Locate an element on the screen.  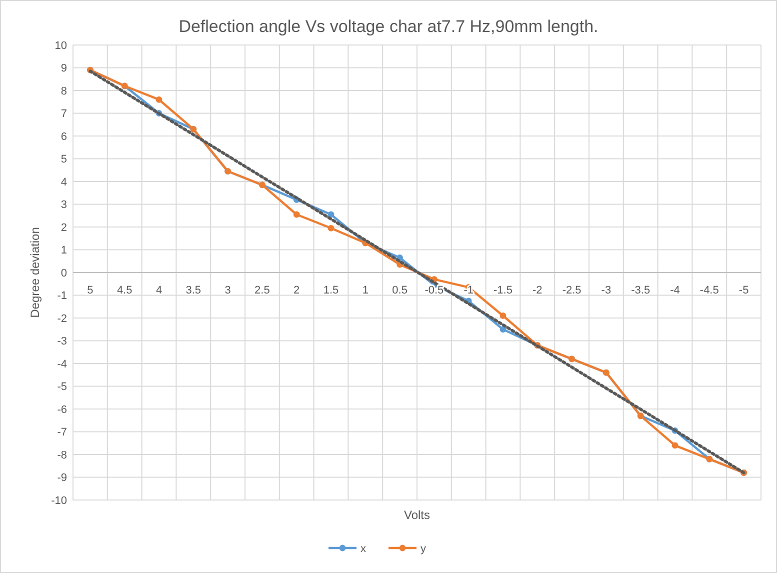
x-tick-label: 1 is located at coordinates (365, 290).